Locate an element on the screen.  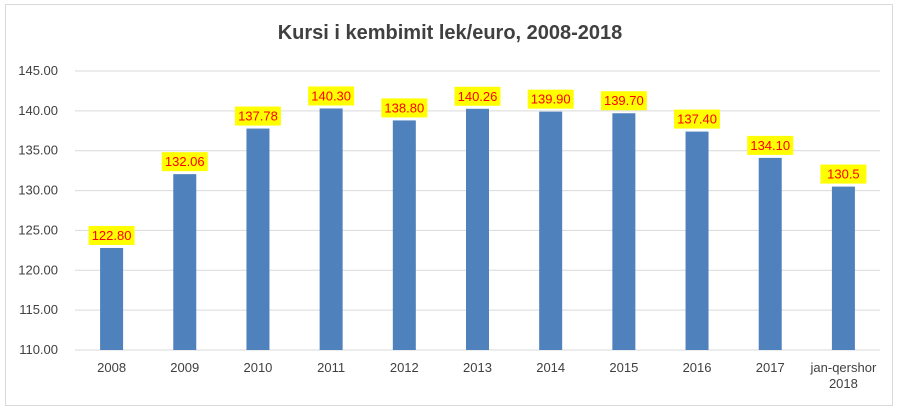
y-tick-label: 140.00 is located at coordinates (38, 110).